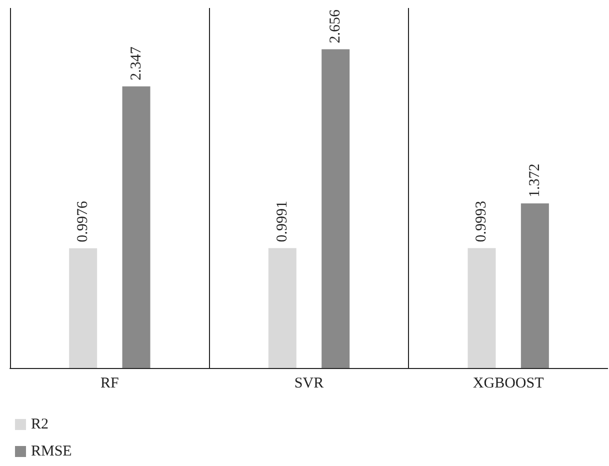 The image size is (609, 466). What do you see at coordinates (136, 63) in the screenshot?
I see `data-label: 2.347` at bounding box center [136, 63].